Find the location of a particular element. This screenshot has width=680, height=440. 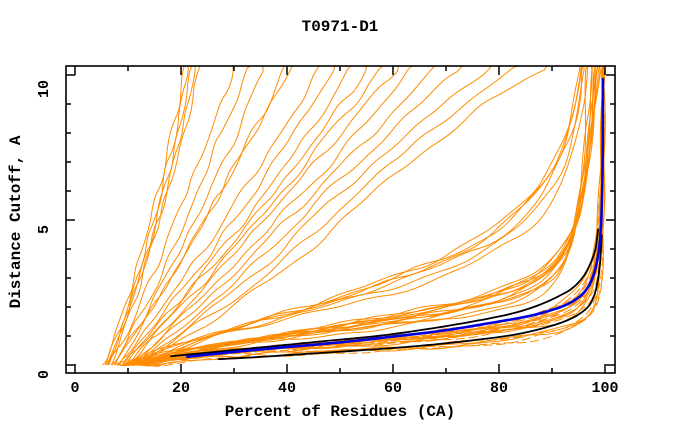

x-tick-label: 20 is located at coordinates (181, 388).